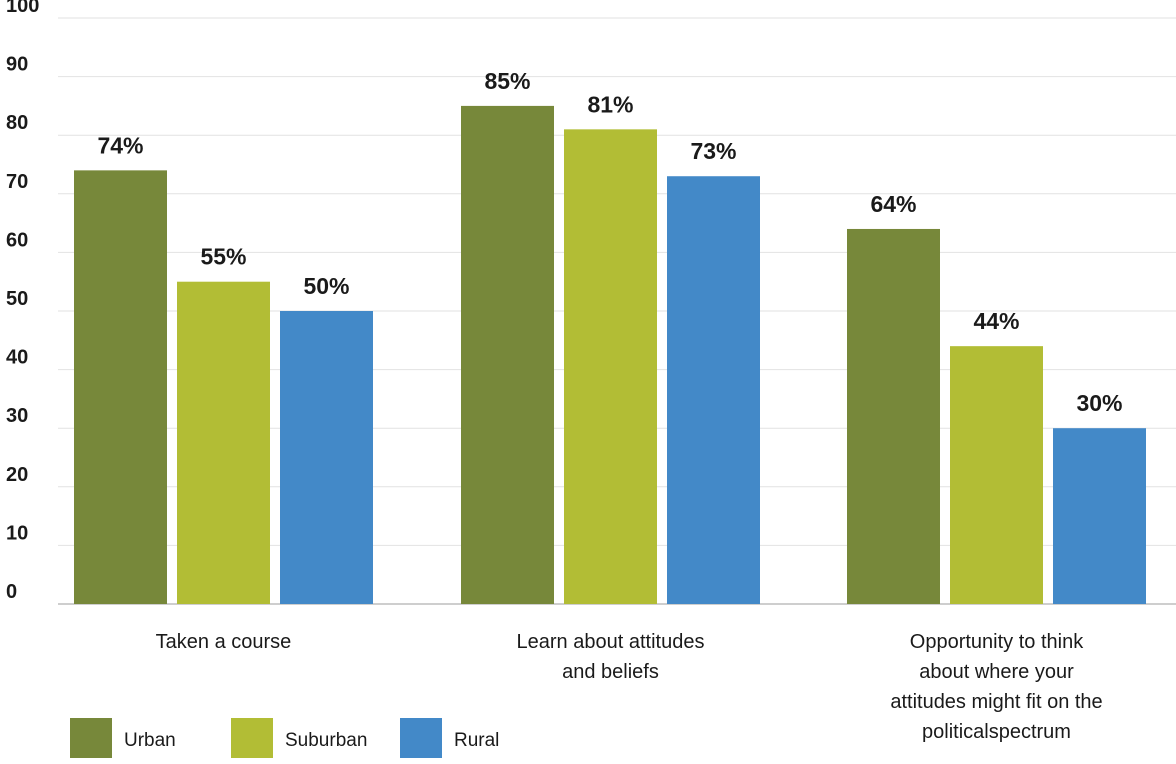  What do you see at coordinates (22, 8) in the screenshot?
I see `y-tick-label: 100` at bounding box center [22, 8].